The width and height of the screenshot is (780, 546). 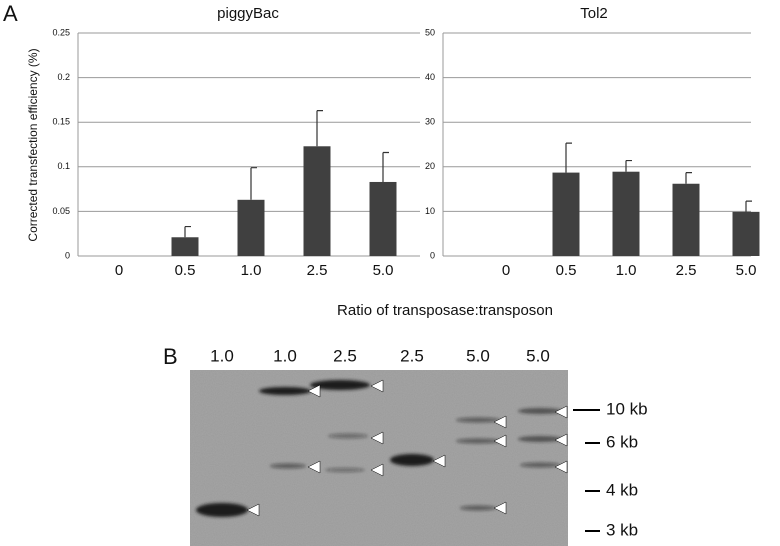 What do you see at coordinates (445, 310) in the screenshot?
I see `x-axis-label: Ratio of transposase:transposon` at bounding box center [445, 310].